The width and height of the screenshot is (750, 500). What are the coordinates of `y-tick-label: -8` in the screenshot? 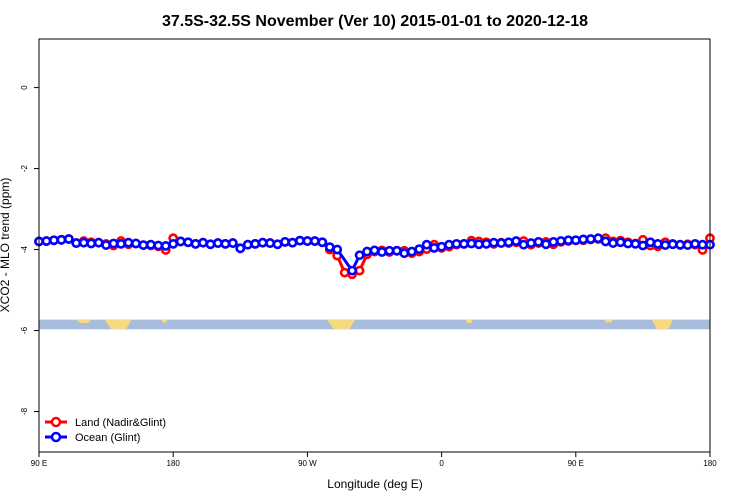 It's located at (24, 411).